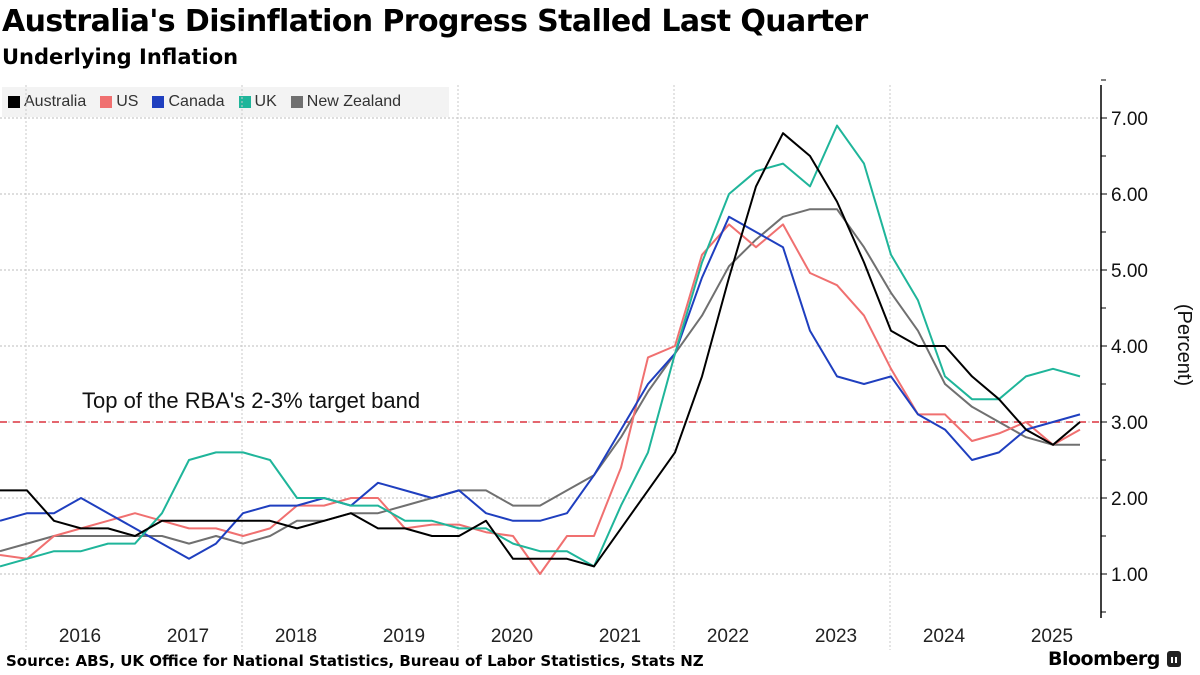 Image resolution: width=1200 pixels, height=675 pixels. I want to click on y-axis: 1.00 2.00 3.00 4.00 5.00 6.00 7.00 (Percent), so click(1147, 348).